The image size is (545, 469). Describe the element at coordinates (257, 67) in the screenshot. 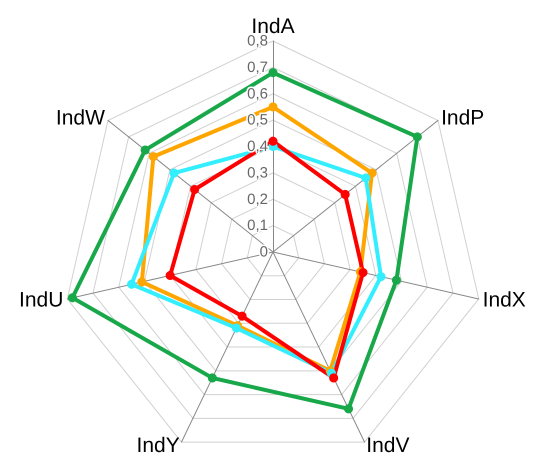

I see `y-tick-label: 0,7` at that location.